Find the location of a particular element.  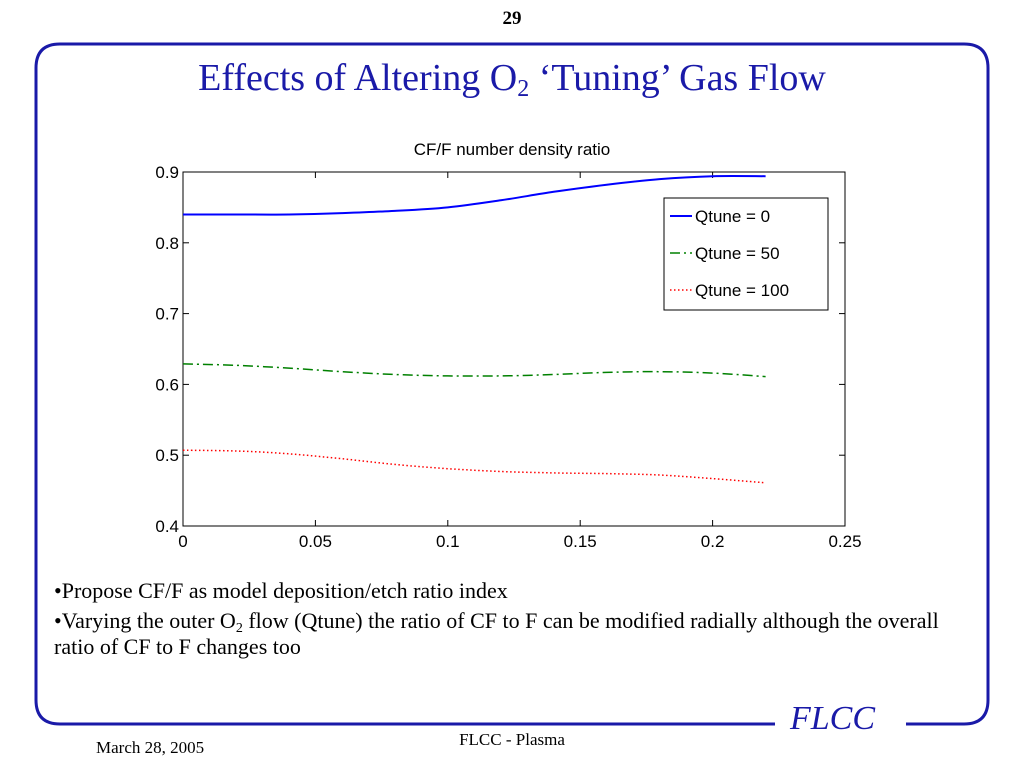

legend-label: Qtune = 0 is located at coordinates (732, 216).